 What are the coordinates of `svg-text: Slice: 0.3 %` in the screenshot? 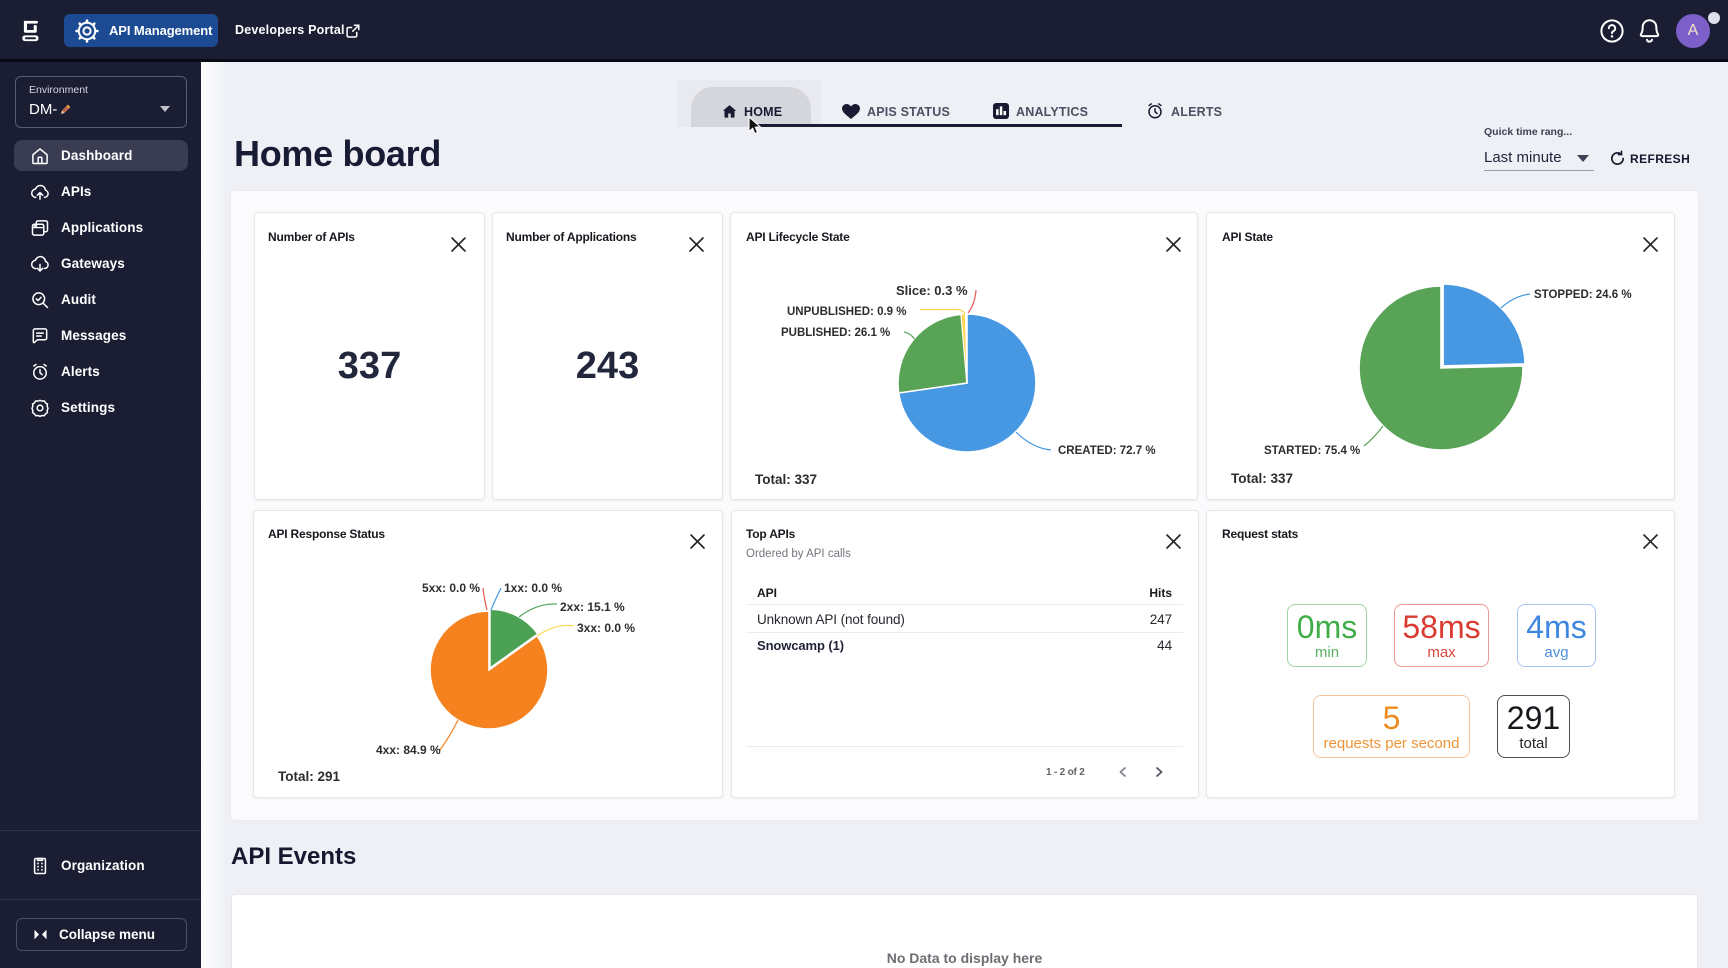 It's located at (932, 290).